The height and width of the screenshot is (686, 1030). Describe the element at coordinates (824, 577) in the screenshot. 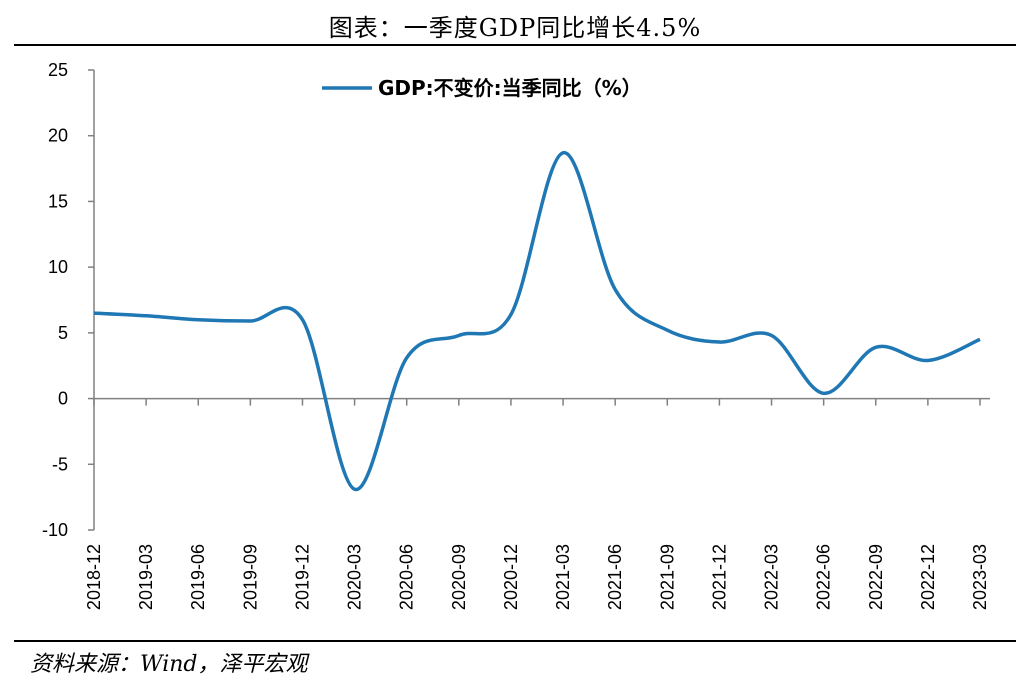

I see `x-tick-label: 2022-06` at that location.